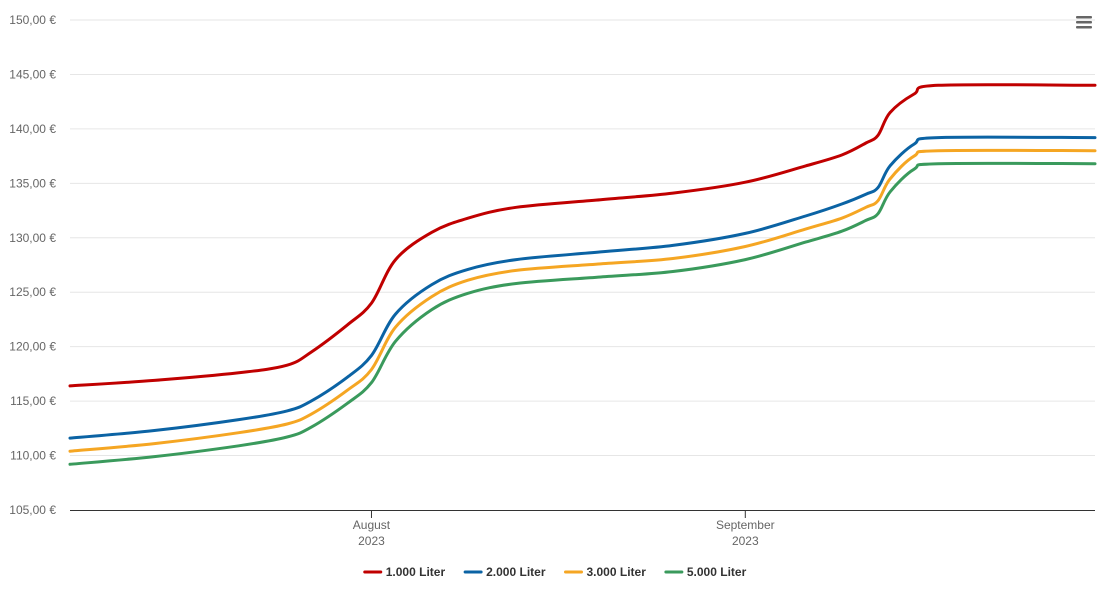 The image size is (1105, 602). I want to click on legend-label: 1.000 Liter, so click(416, 572).